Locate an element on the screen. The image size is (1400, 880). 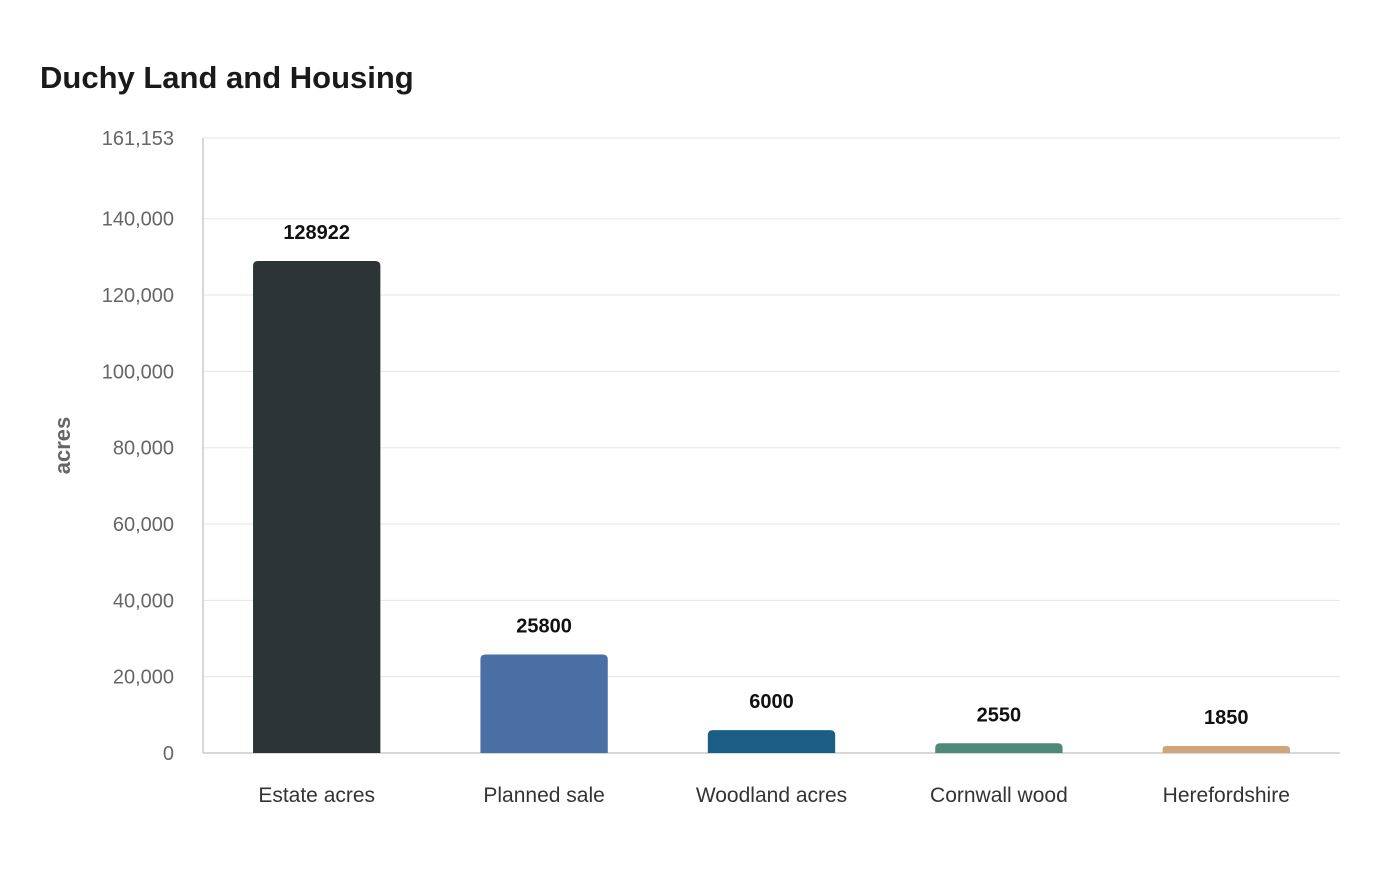
y-tick-label: 40,000 is located at coordinates (143, 601).